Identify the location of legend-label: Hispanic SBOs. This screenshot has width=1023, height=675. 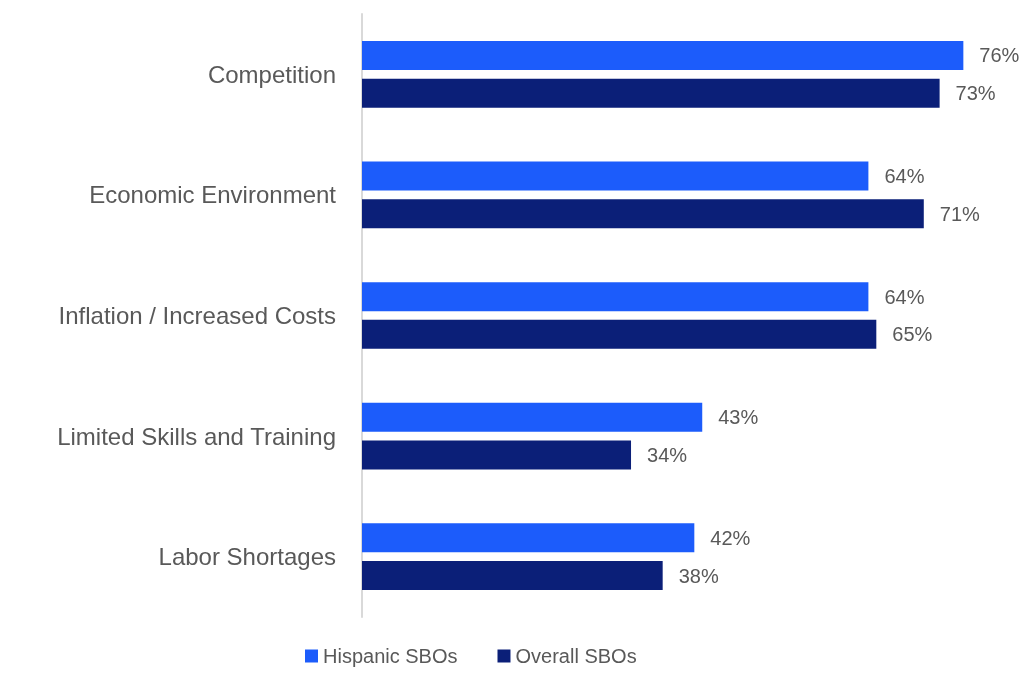
(390, 656).